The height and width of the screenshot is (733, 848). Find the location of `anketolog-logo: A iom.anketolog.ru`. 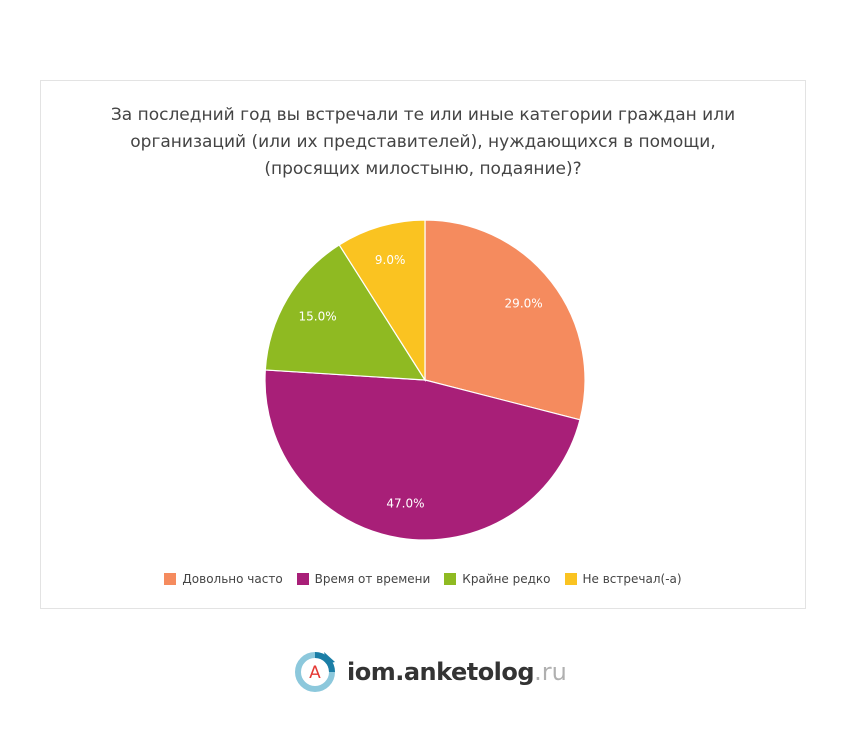

anketolog-logo: A iom.anketolog.ru is located at coordinates (430, 672).